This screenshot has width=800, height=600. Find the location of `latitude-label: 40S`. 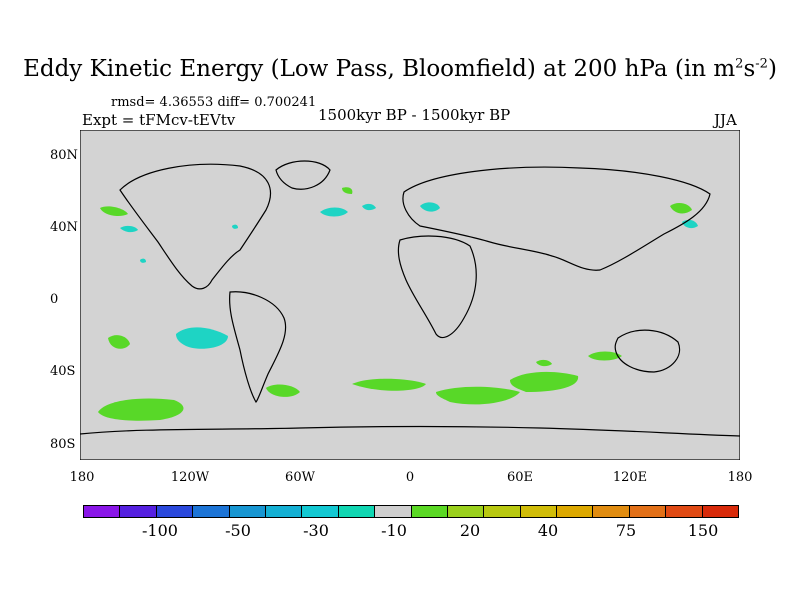

latitude-label: 40S is located at coordinates (63, 371).